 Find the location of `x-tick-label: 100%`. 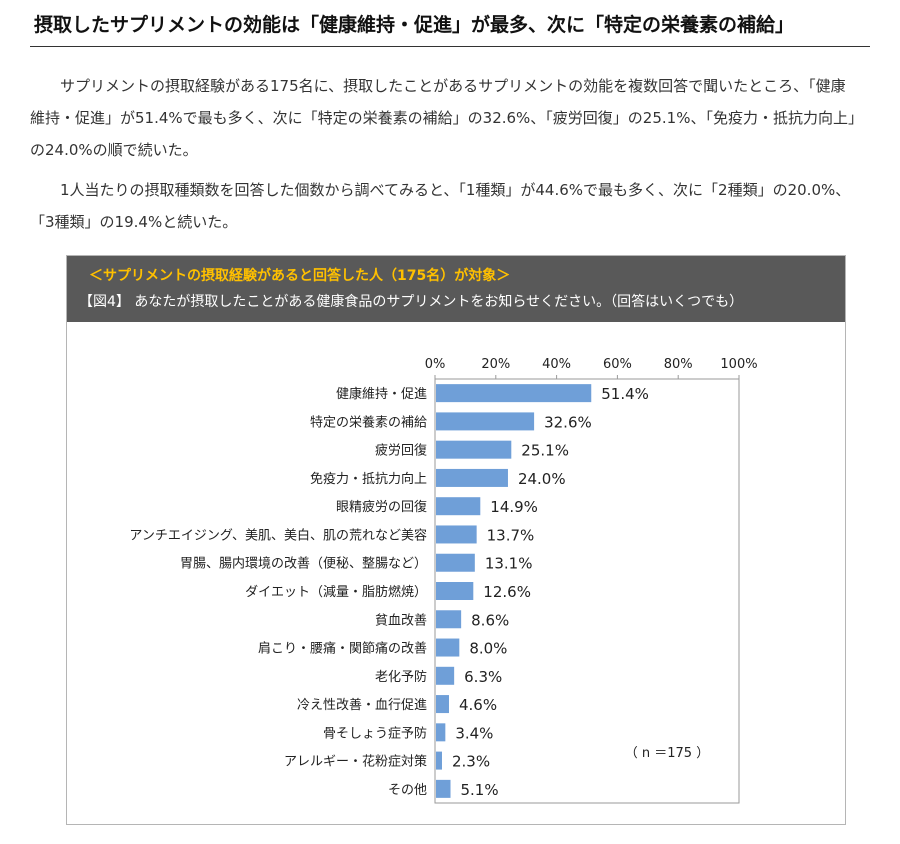

x-tick-label: 100% is located at coordinates (738, 364).